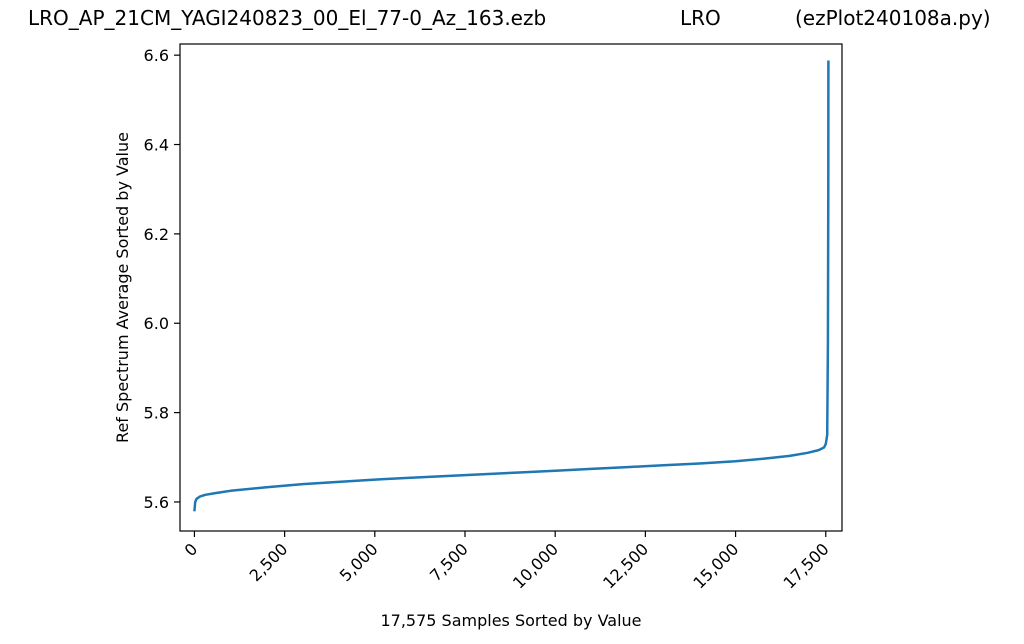 The width and height of the screenshot is (1024, 644). What do you see at coordinates (449, 562) in the screenshot?
I see `x-tick-label: 7,500` at bounding box center [449, 562].